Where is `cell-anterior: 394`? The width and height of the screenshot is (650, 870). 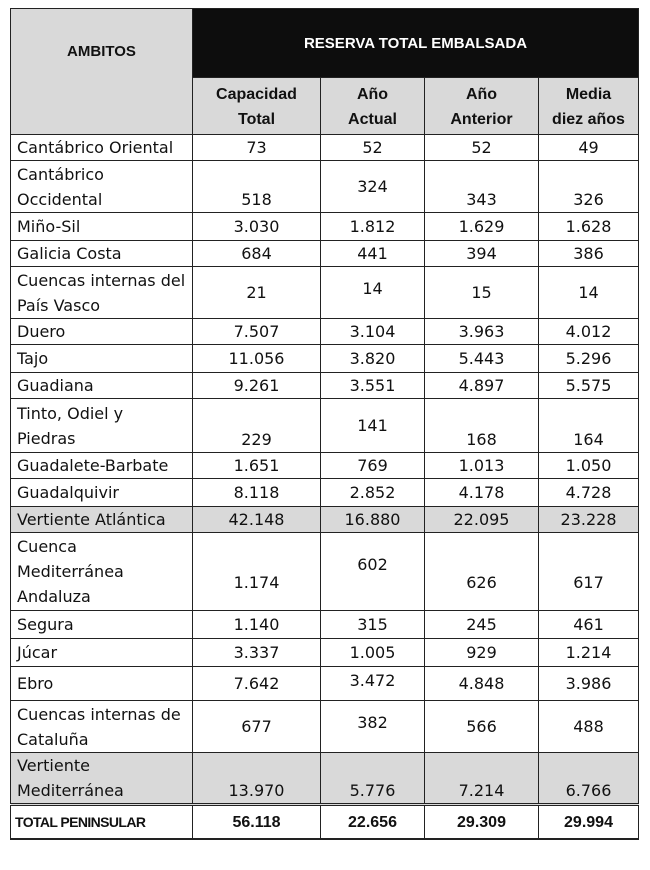 cell-anterior: 394 is located at coordinates (481, 253).